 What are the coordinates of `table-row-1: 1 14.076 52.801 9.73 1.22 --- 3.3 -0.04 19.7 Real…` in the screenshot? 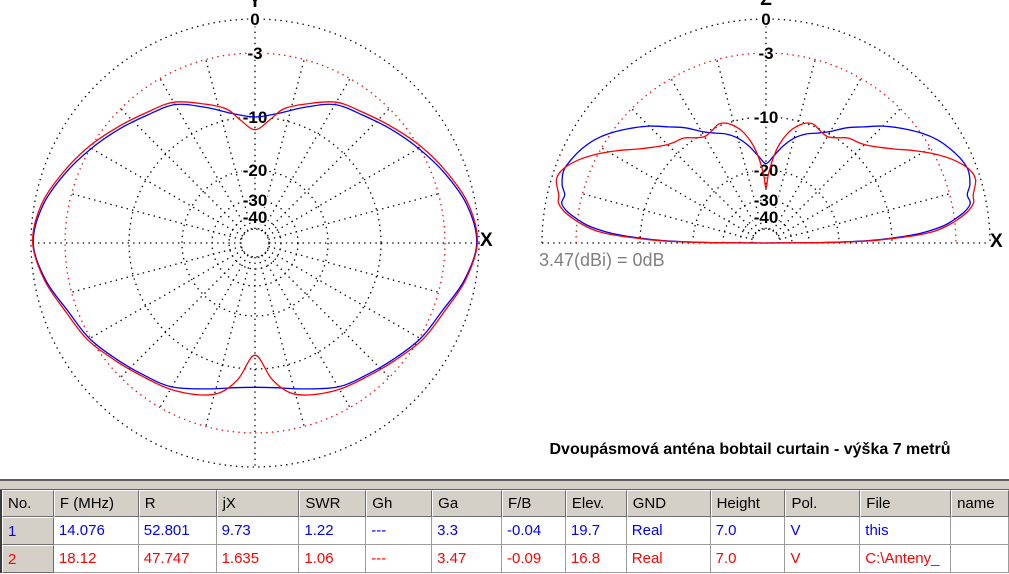 It's located at (505, 531).